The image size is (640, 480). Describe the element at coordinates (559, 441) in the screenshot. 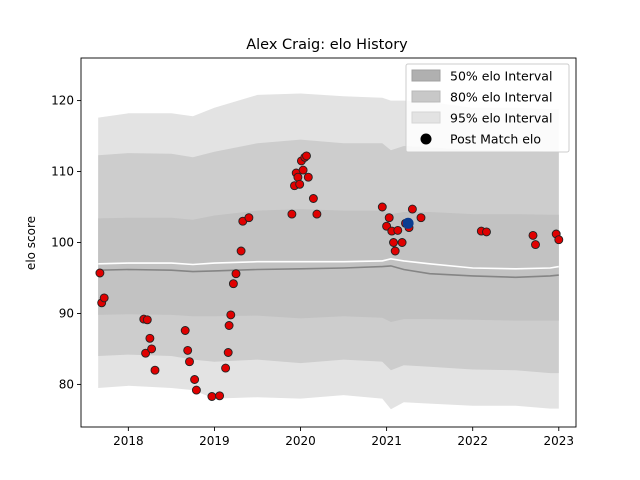

I see `x-tick-label: 2023` at that location.